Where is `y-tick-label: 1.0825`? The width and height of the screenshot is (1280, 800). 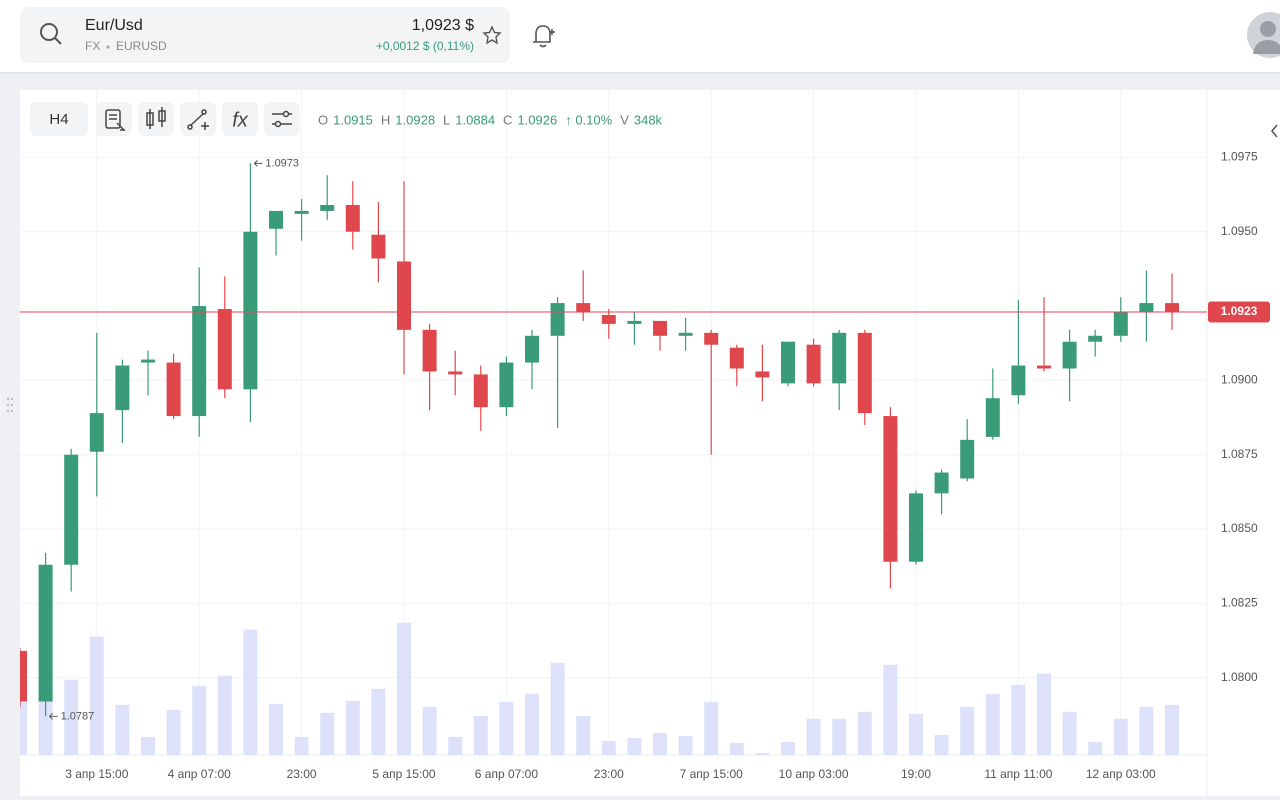 y-tick-label: 1.0825 is located at coordinates (1239, 603).